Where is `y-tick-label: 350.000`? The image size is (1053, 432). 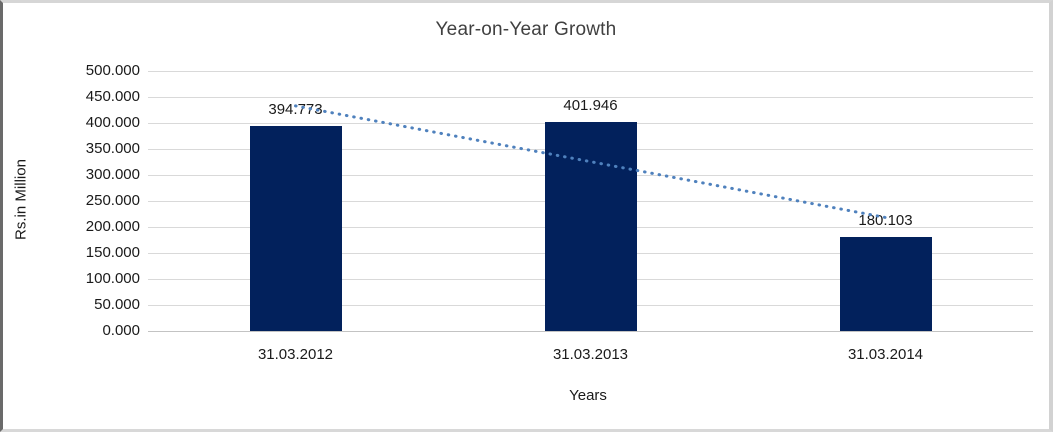 y-tick-label: 350.000 is located at coordinates (112, 148).